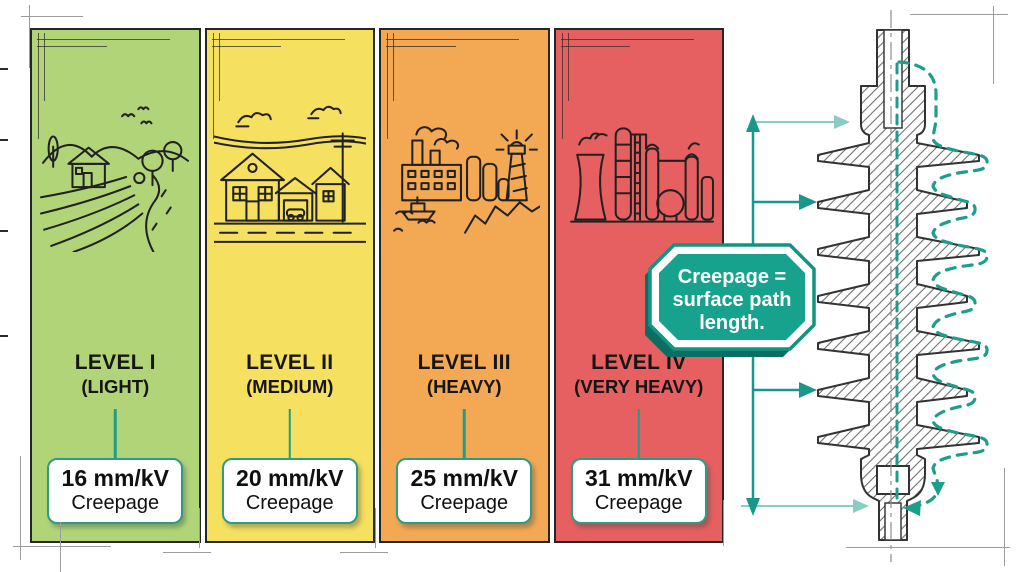 This screenshot has width=1024, height=572. I want to click on level-name: LEVEL III, so click(464, 362).